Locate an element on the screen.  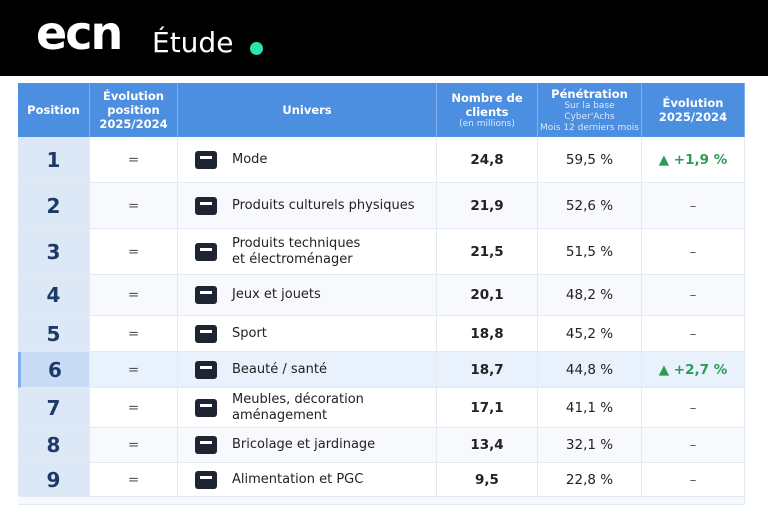
penetration-cell: 41,1 % is located at coordinates (590, 408).